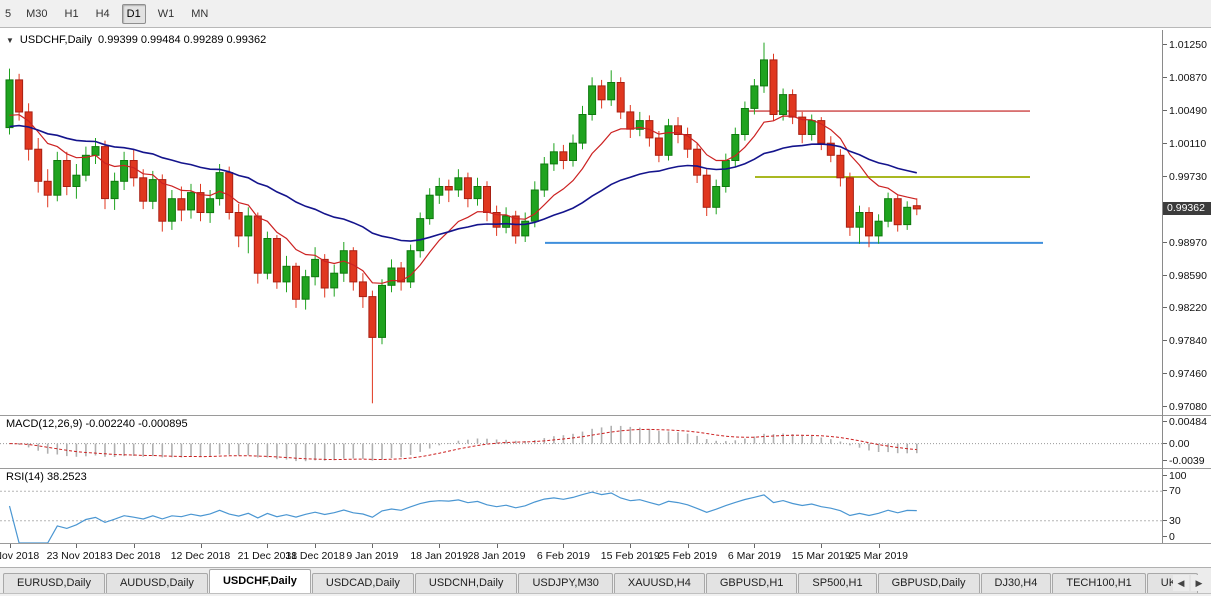 The image size is (1211, 596). Describe the element at coordinates (1185, 340) in the screenshot. I see `price-scale-label: 0.97840` at that location.